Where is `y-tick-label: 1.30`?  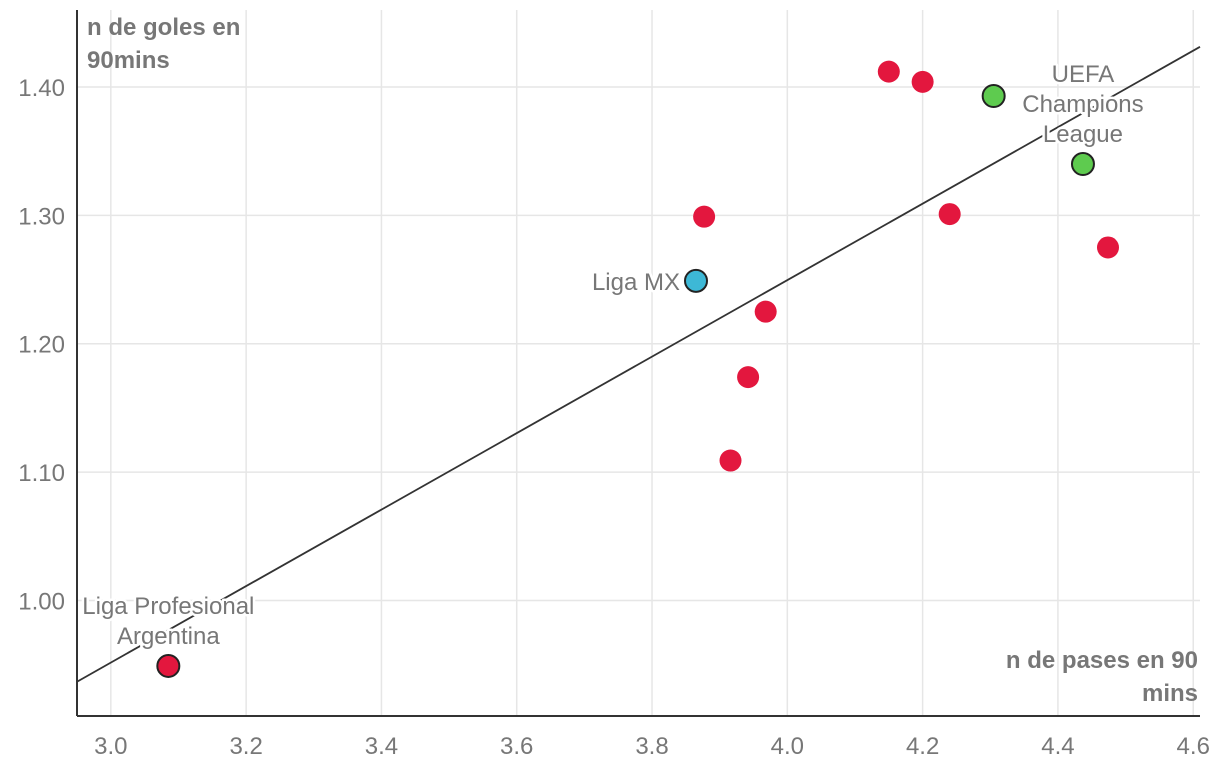 y-tick-label: 1.30 is located at coordinates (41, 216).